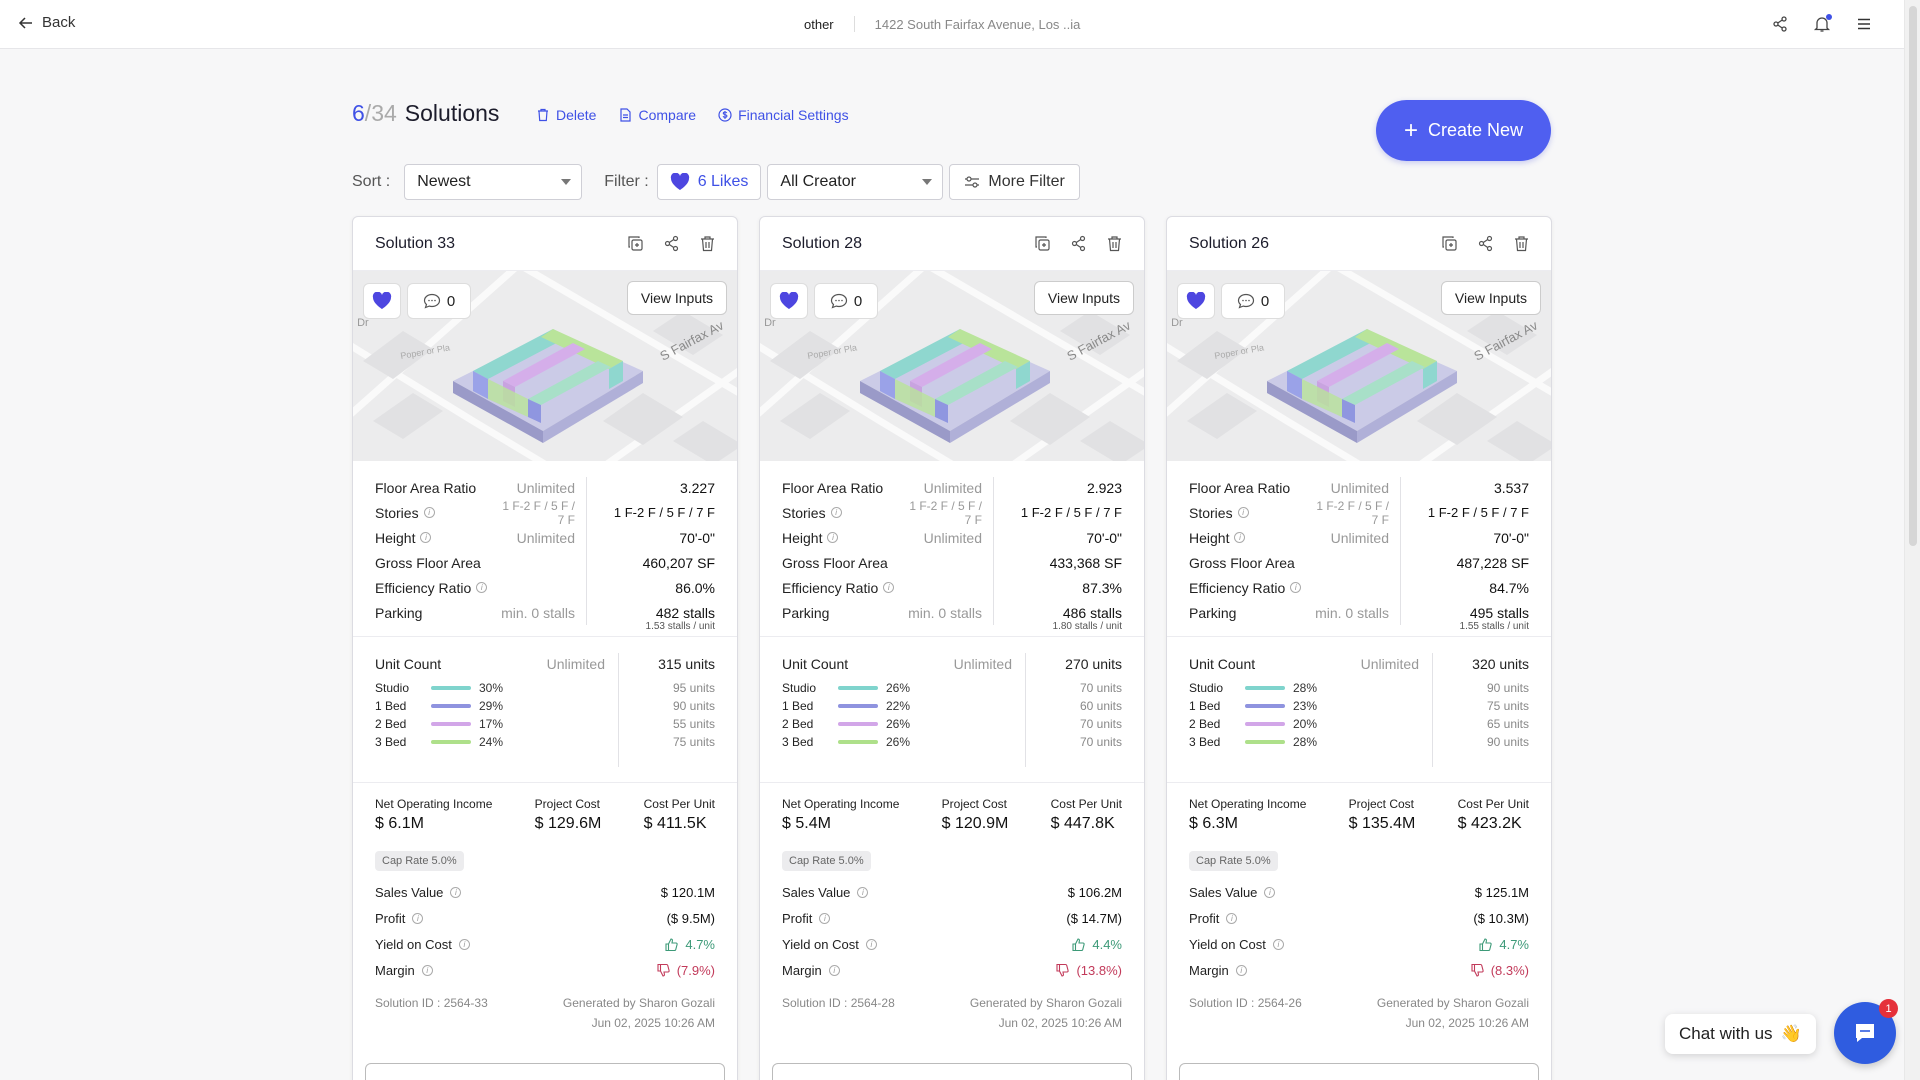 Image resolution: width=1920 pixels, height=1080 pixels. What do you see at coordinates (566, 115) in the screenshot?
I see `delete-button: Delete` at bounding box center [566, 115].